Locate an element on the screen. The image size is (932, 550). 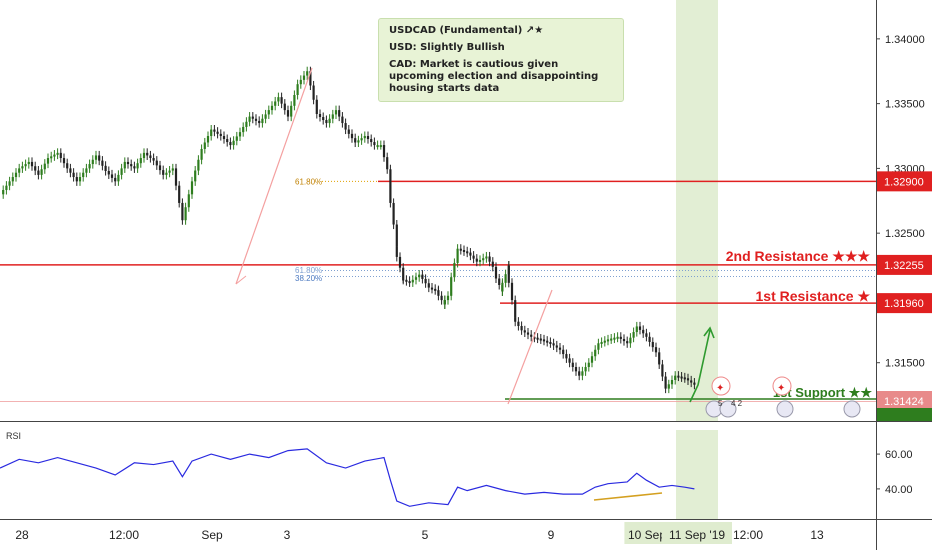
rsi-line is located at coordinates (347, 477).